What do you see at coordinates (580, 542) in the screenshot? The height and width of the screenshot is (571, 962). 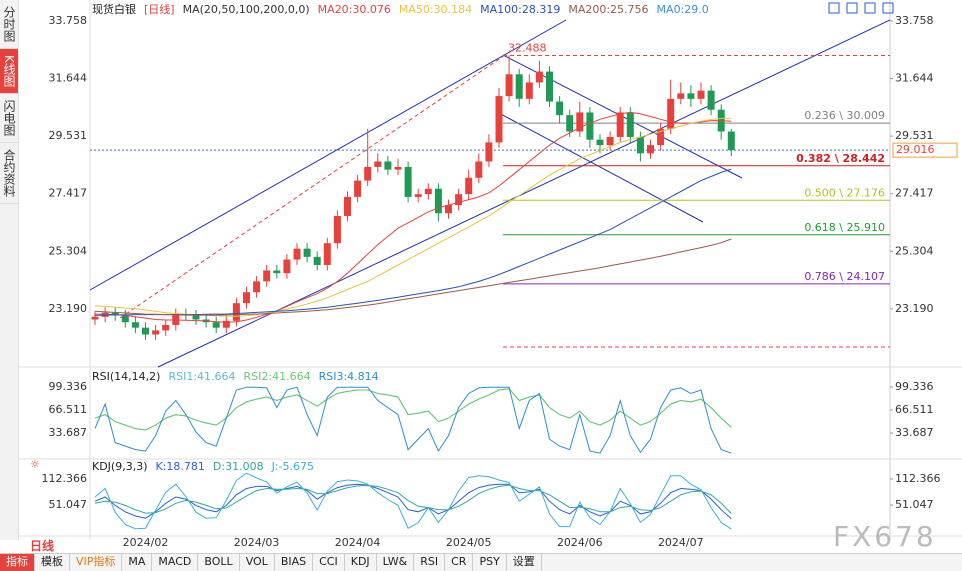 I see `x-tick-label: 2024/06` at bounding box center [580, 542].